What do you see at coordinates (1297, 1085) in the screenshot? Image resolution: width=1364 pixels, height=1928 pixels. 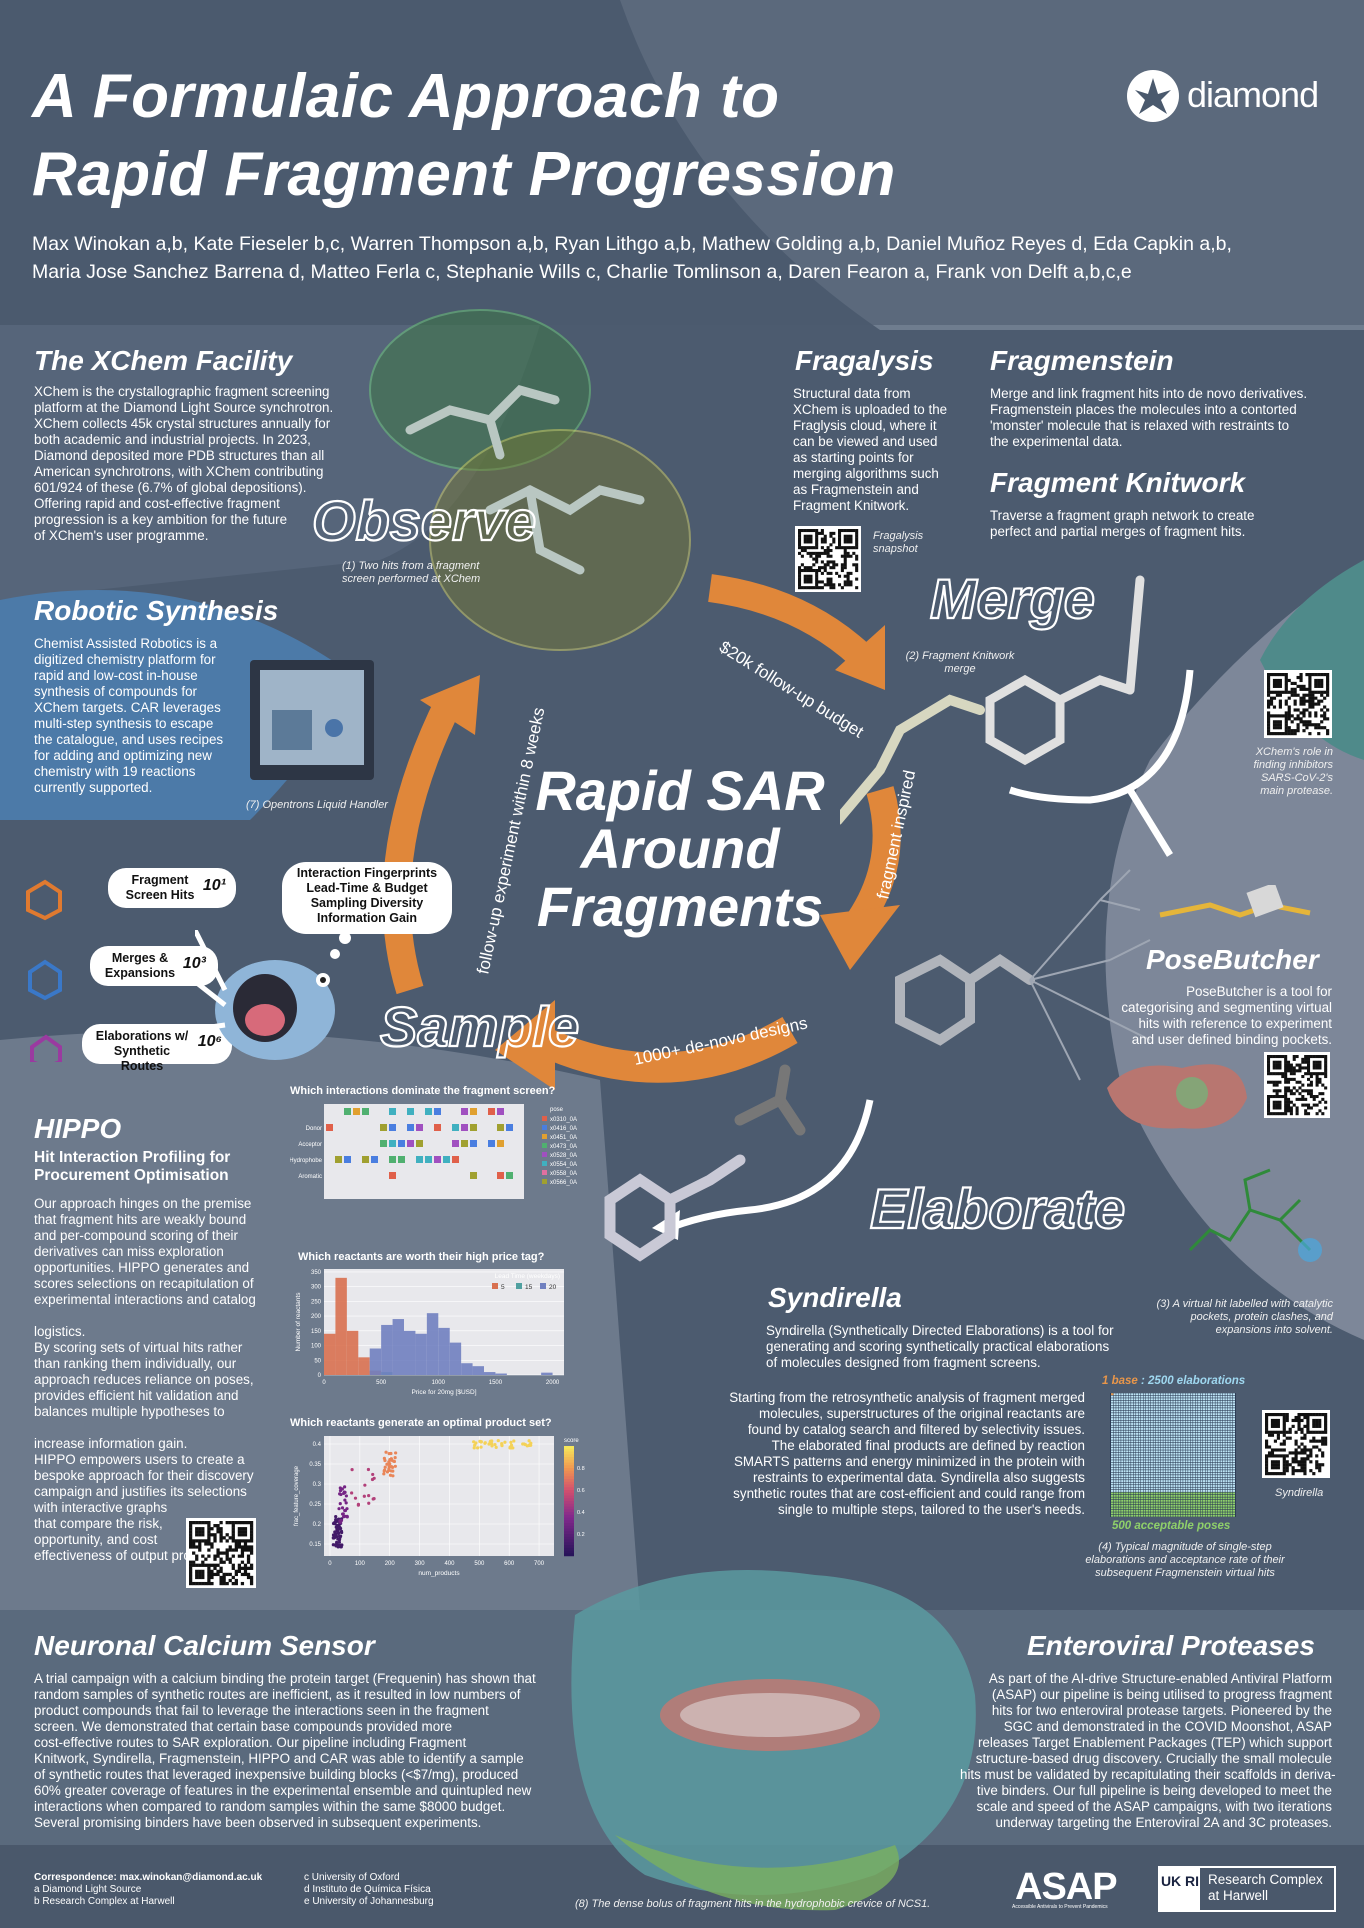 I see `posebutcher-qr-code` at bounding box center [1297, 1085].